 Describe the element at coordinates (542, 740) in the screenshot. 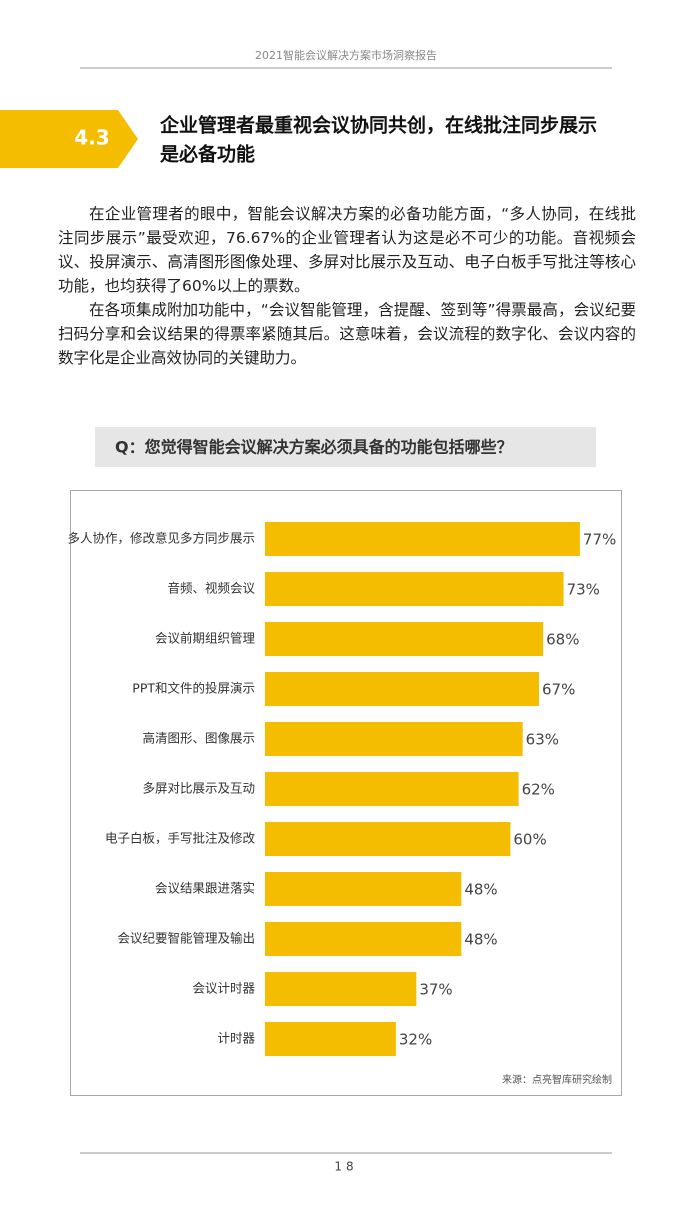

I see `value-label: 63%` at that location.